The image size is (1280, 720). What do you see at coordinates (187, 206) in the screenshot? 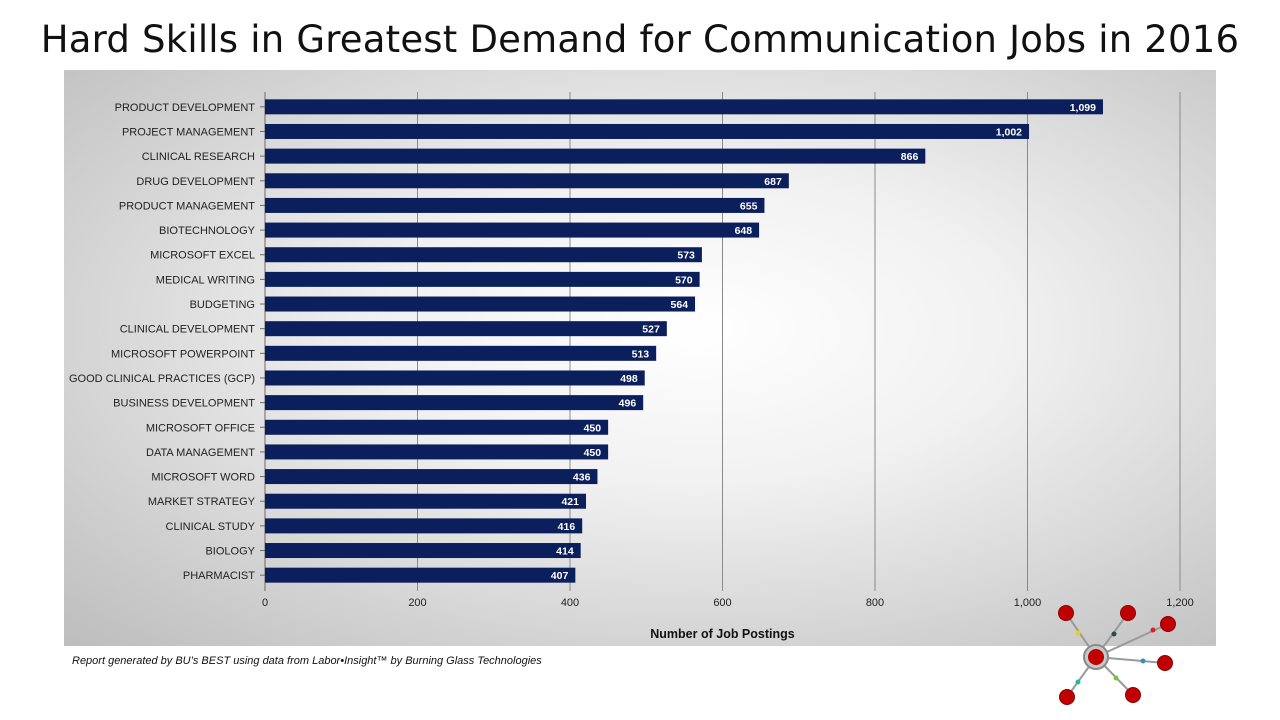
I see `category-label: PRODUCT MANAGEMENT` at bounding box center [187, 206].